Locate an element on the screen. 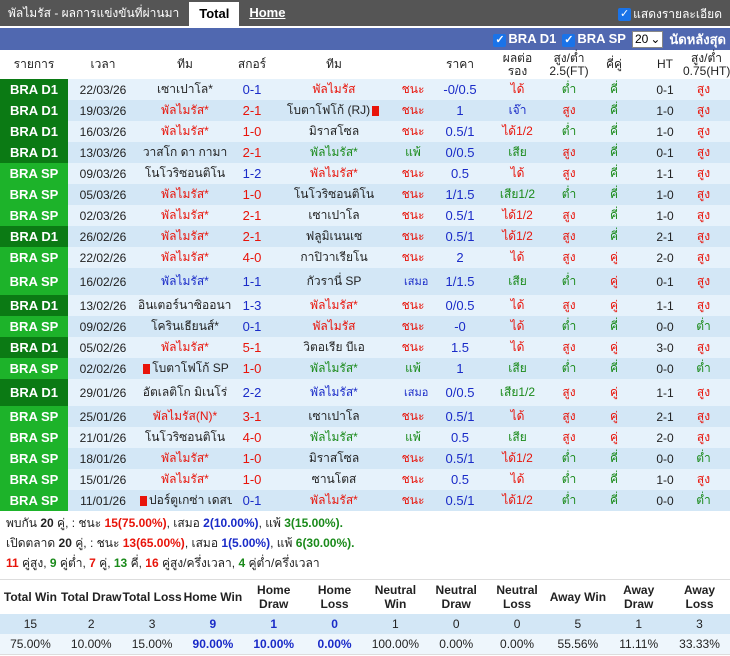 The width and height of the screenshot is (730, 656). home-team: อินเตอร์นาซิออนาล is located at coordinates (185, 305).